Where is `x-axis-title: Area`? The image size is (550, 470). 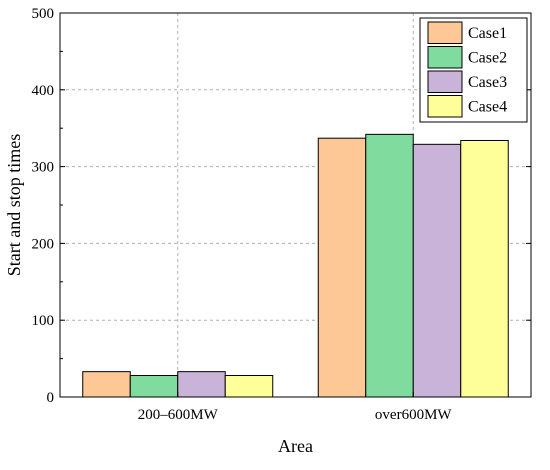 x-axis-title: Area is located at coordinates (295, 446).